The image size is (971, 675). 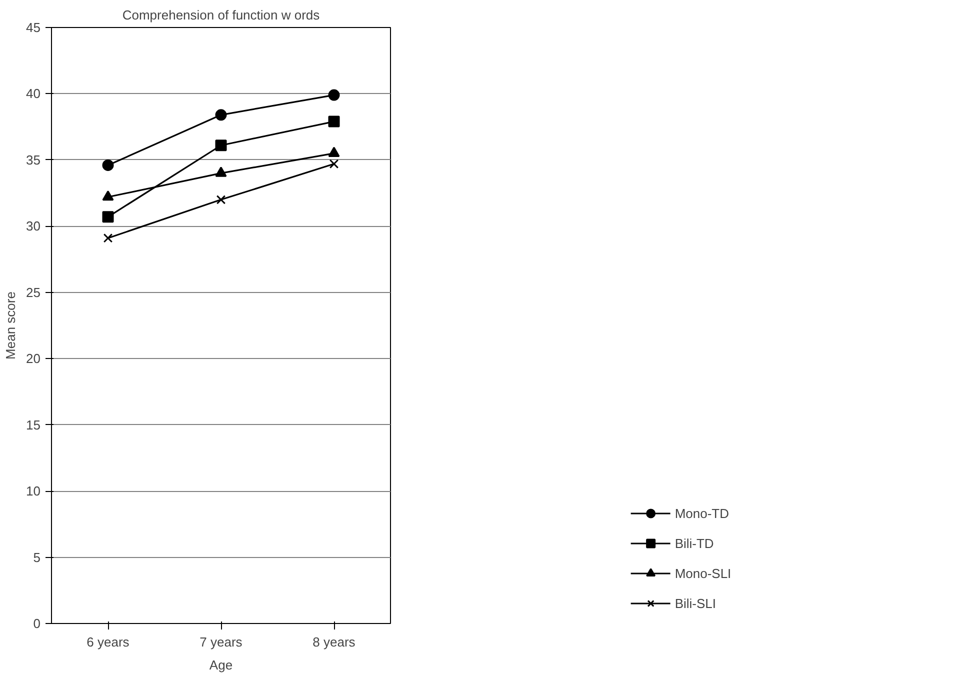 I want to click on legend-label: Mono-SLI, so click(x=703, y=573).